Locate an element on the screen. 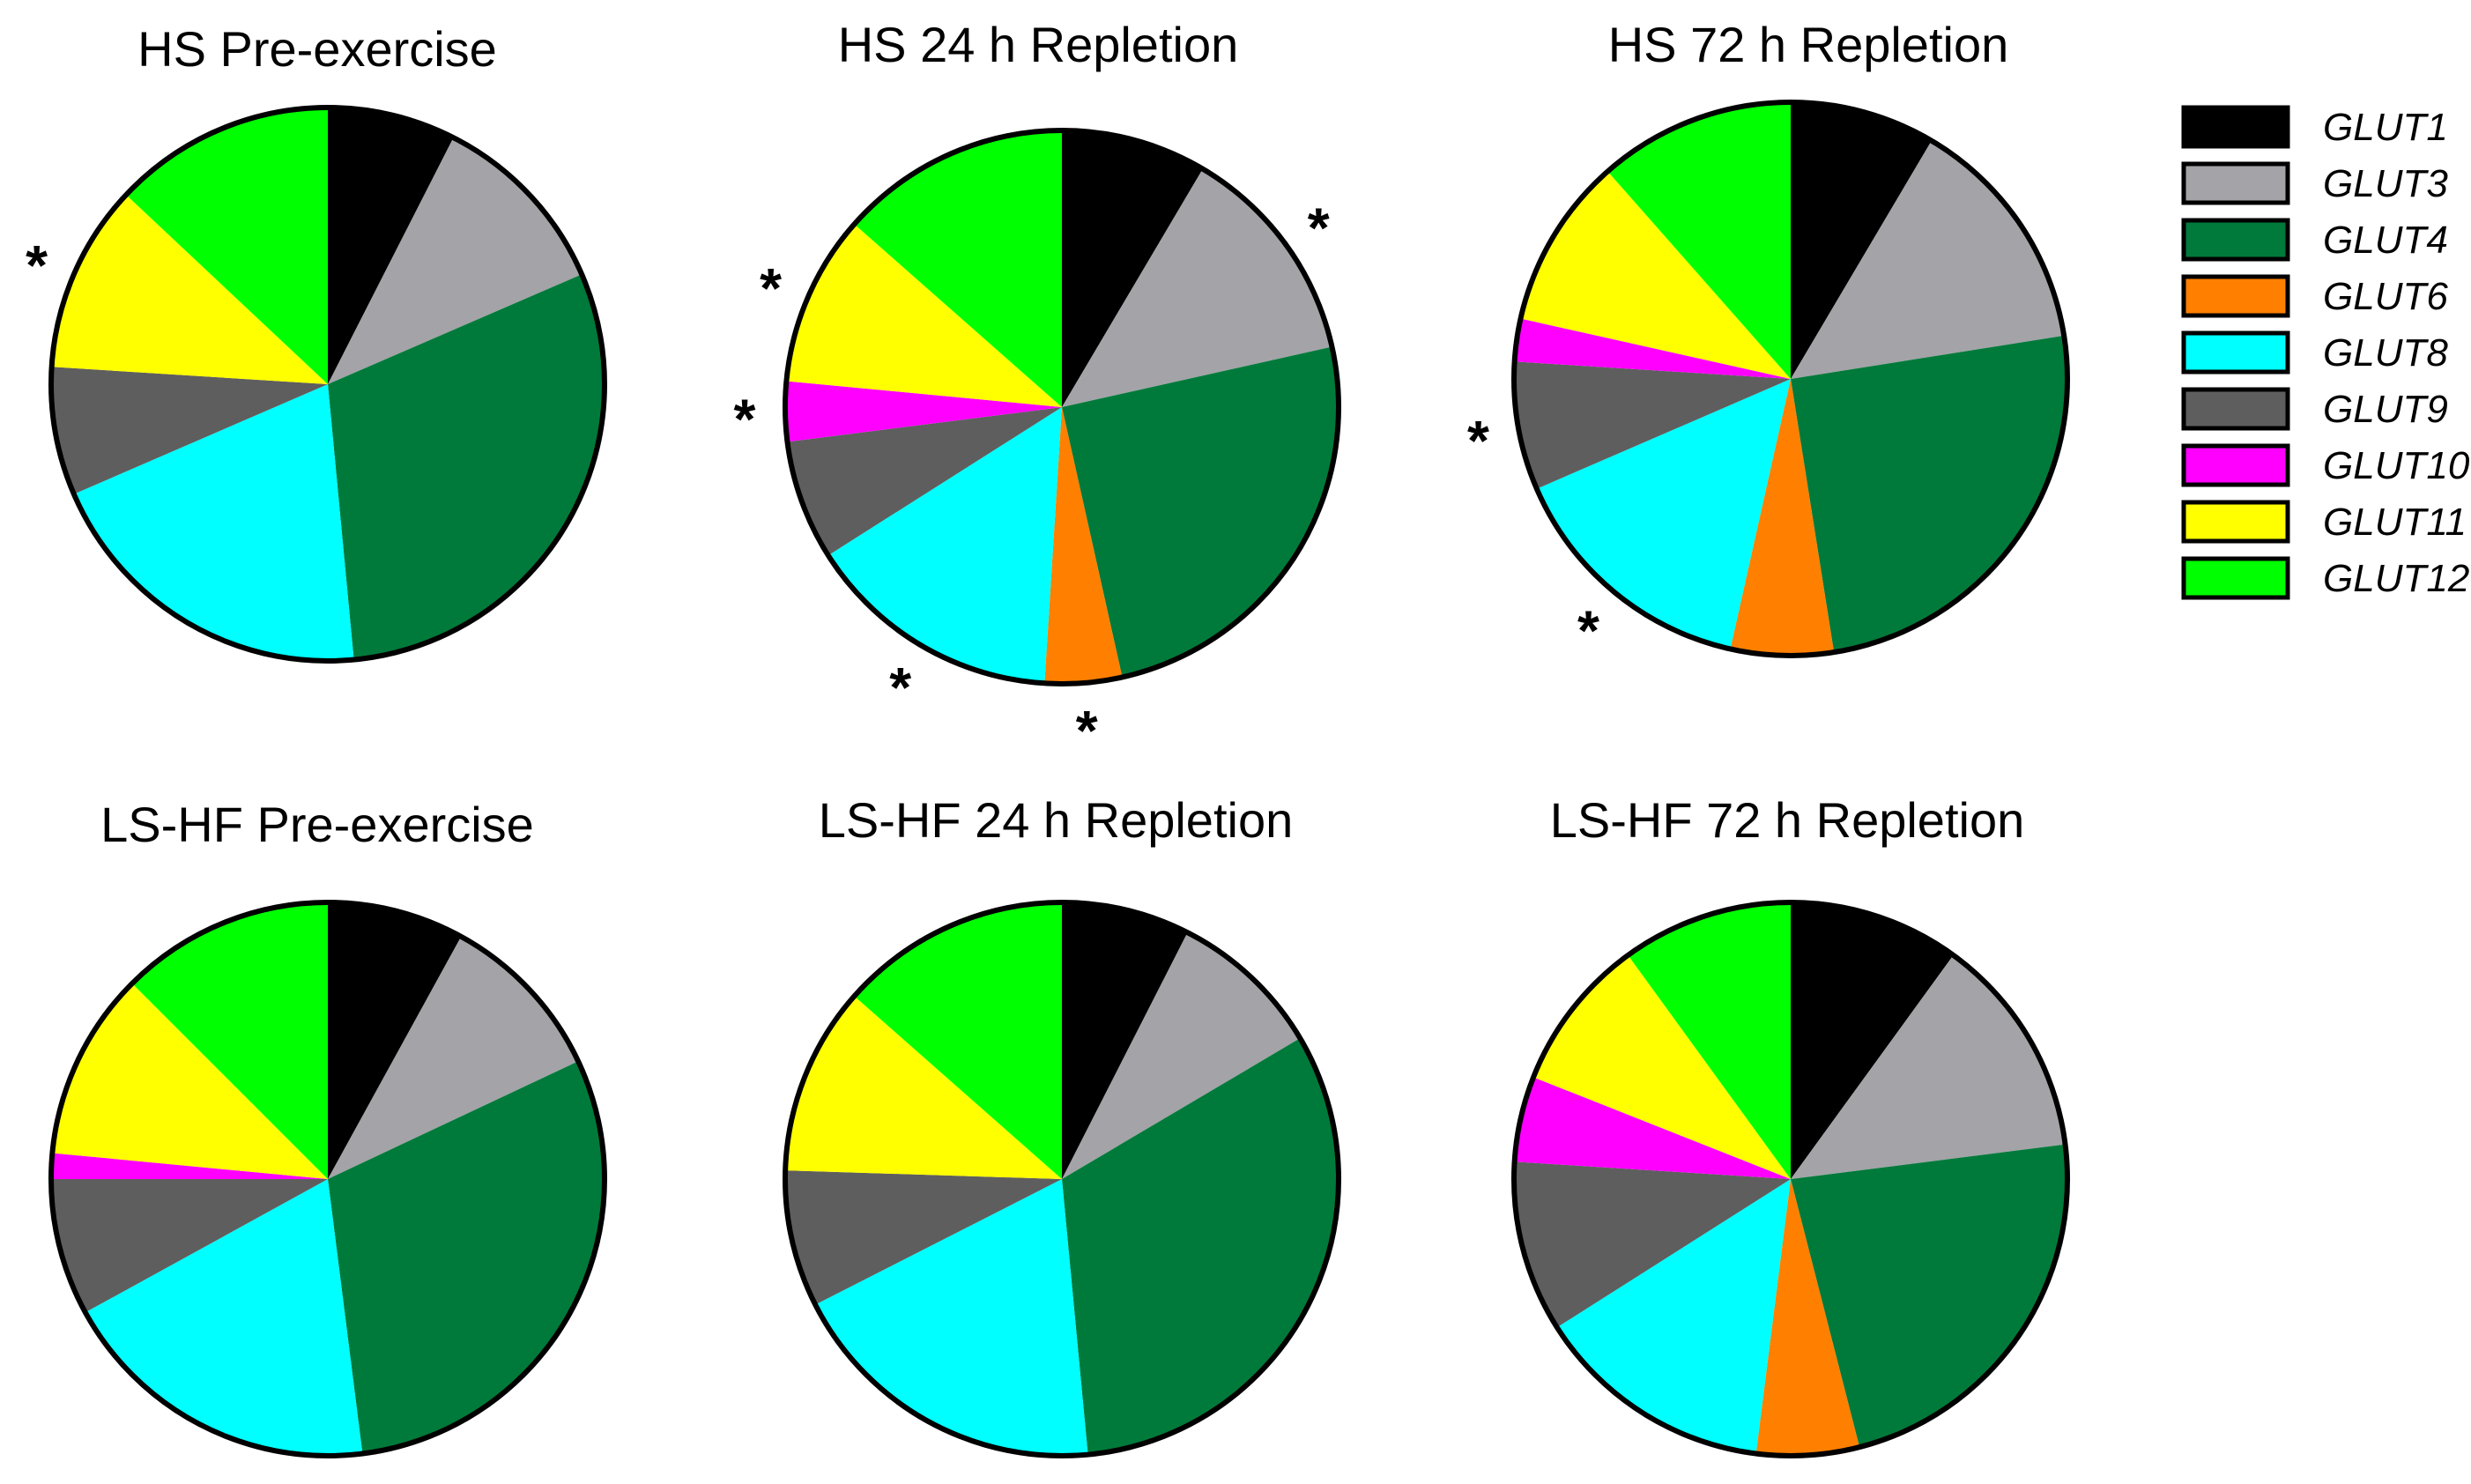  pie-title: LS-HF 24 h Repletion is located at coordinates (1056, 820).